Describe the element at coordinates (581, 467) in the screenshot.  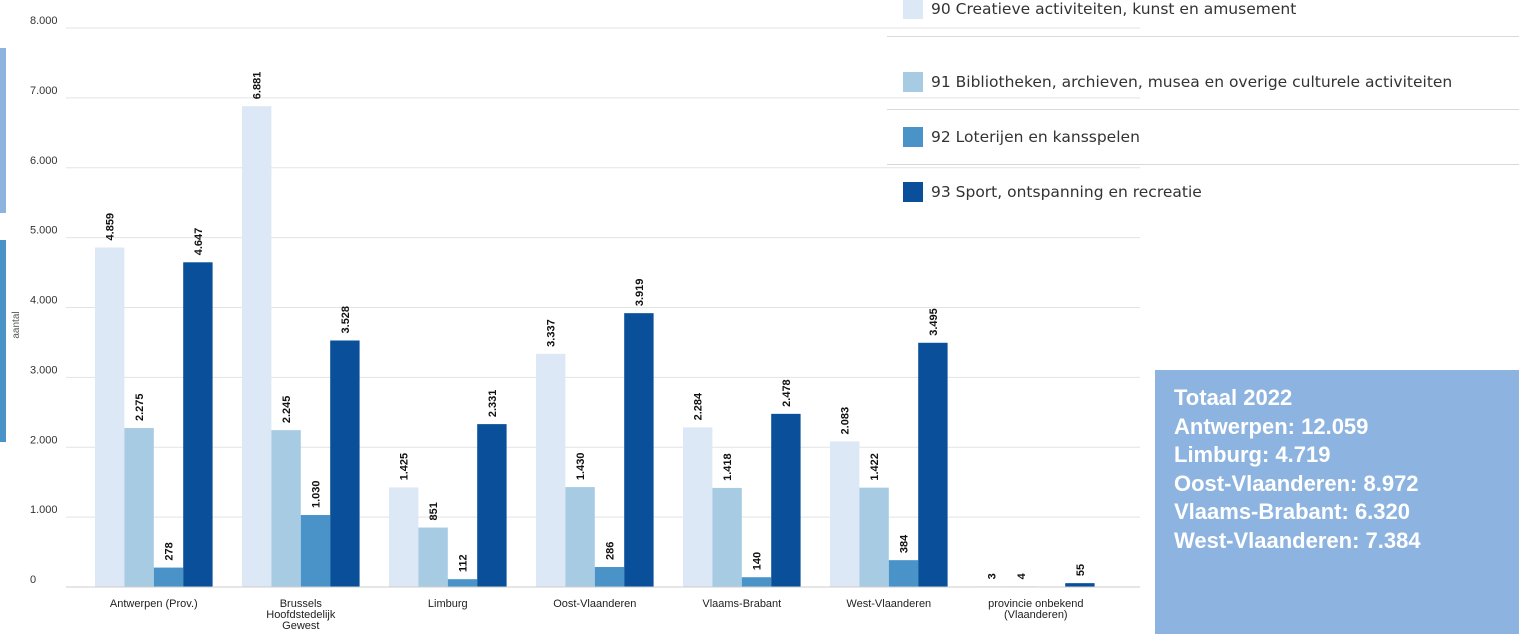
I see `data-label: 1.430` at that location.